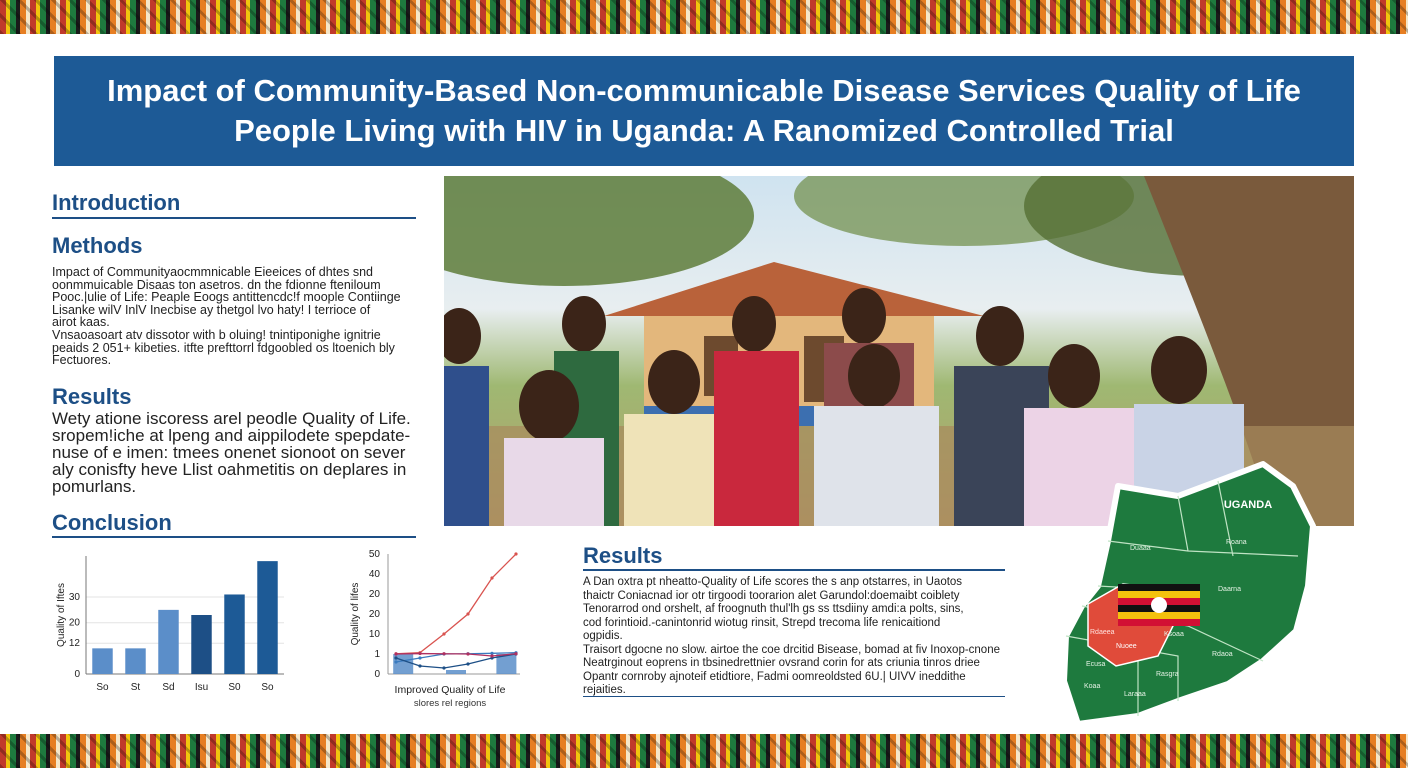 This screenshot has height=768, width=1408. Describe the element at coordinates (1096, 664) in the screenshot. I see `map-region-label: Ecusa` at that location.